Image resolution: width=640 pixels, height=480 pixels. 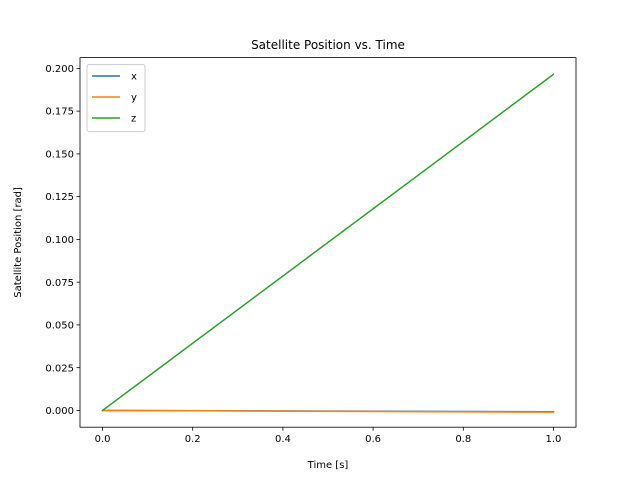 I want to click on x-axis-ticks: 0.0 0.2 0.4 0.6 0.8 1.0, so click(x=328, y=436).